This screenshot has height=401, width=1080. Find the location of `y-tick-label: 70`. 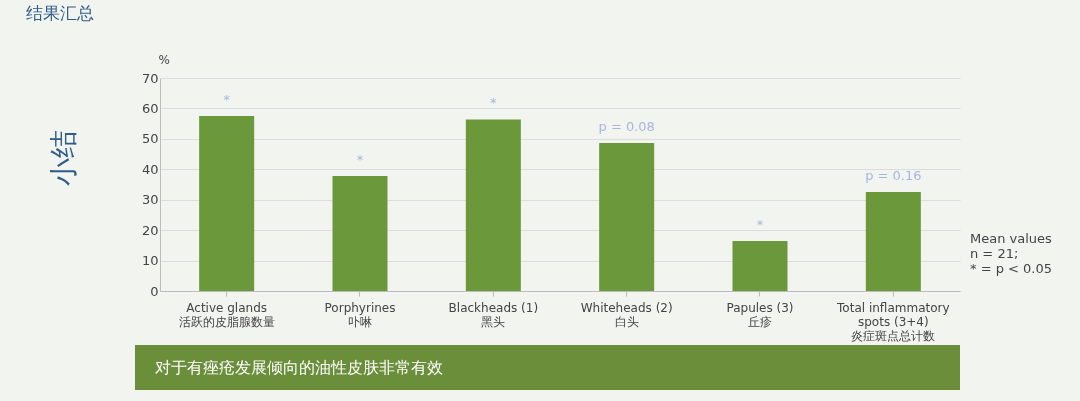

y-tick-label: 70 is located at coordinates (150, 78).